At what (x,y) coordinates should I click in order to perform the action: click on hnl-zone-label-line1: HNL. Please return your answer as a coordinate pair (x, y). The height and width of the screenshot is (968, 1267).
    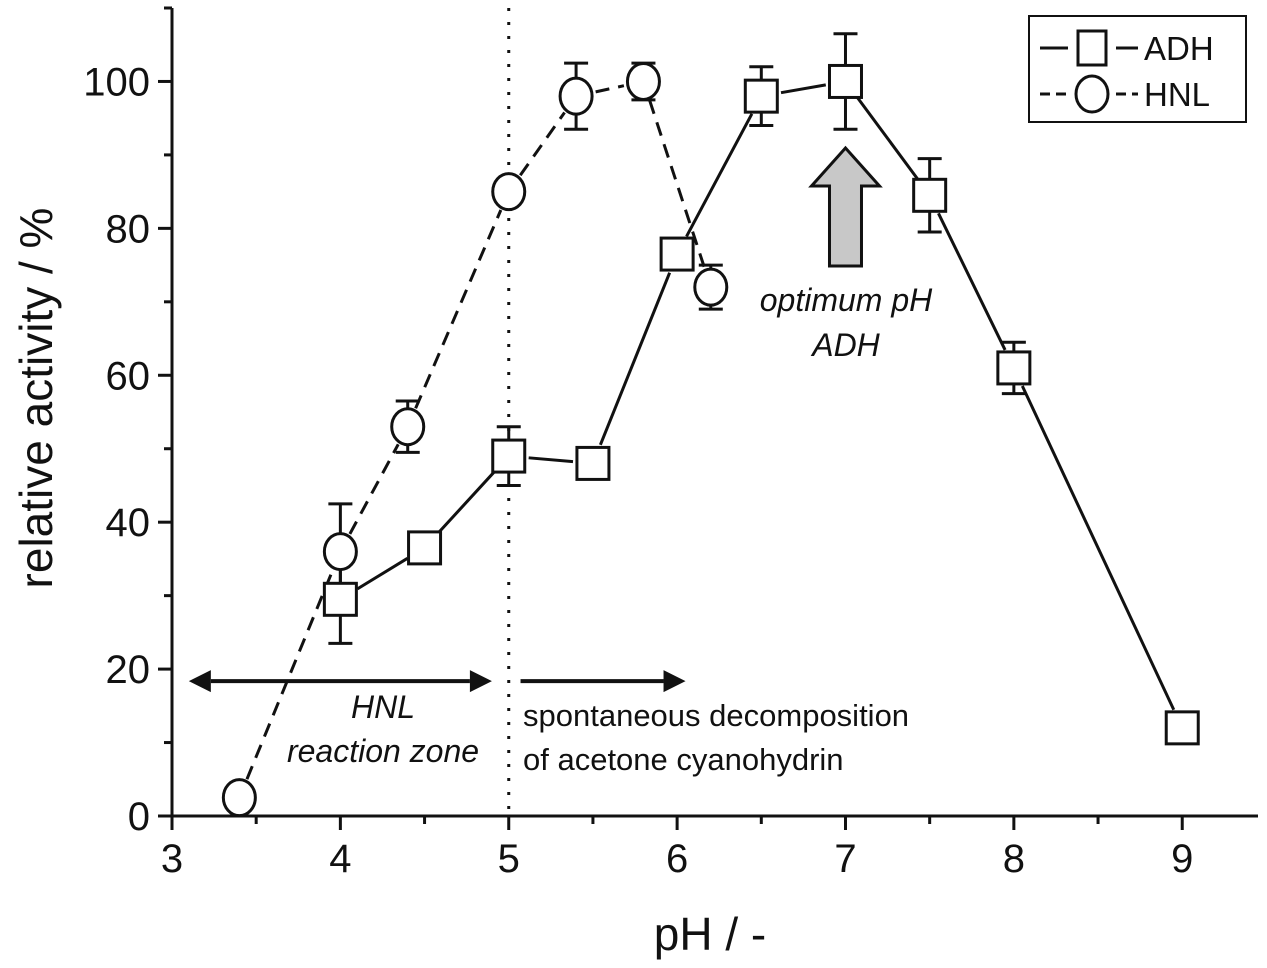
    Looking at the image, I should click on (383, 707).